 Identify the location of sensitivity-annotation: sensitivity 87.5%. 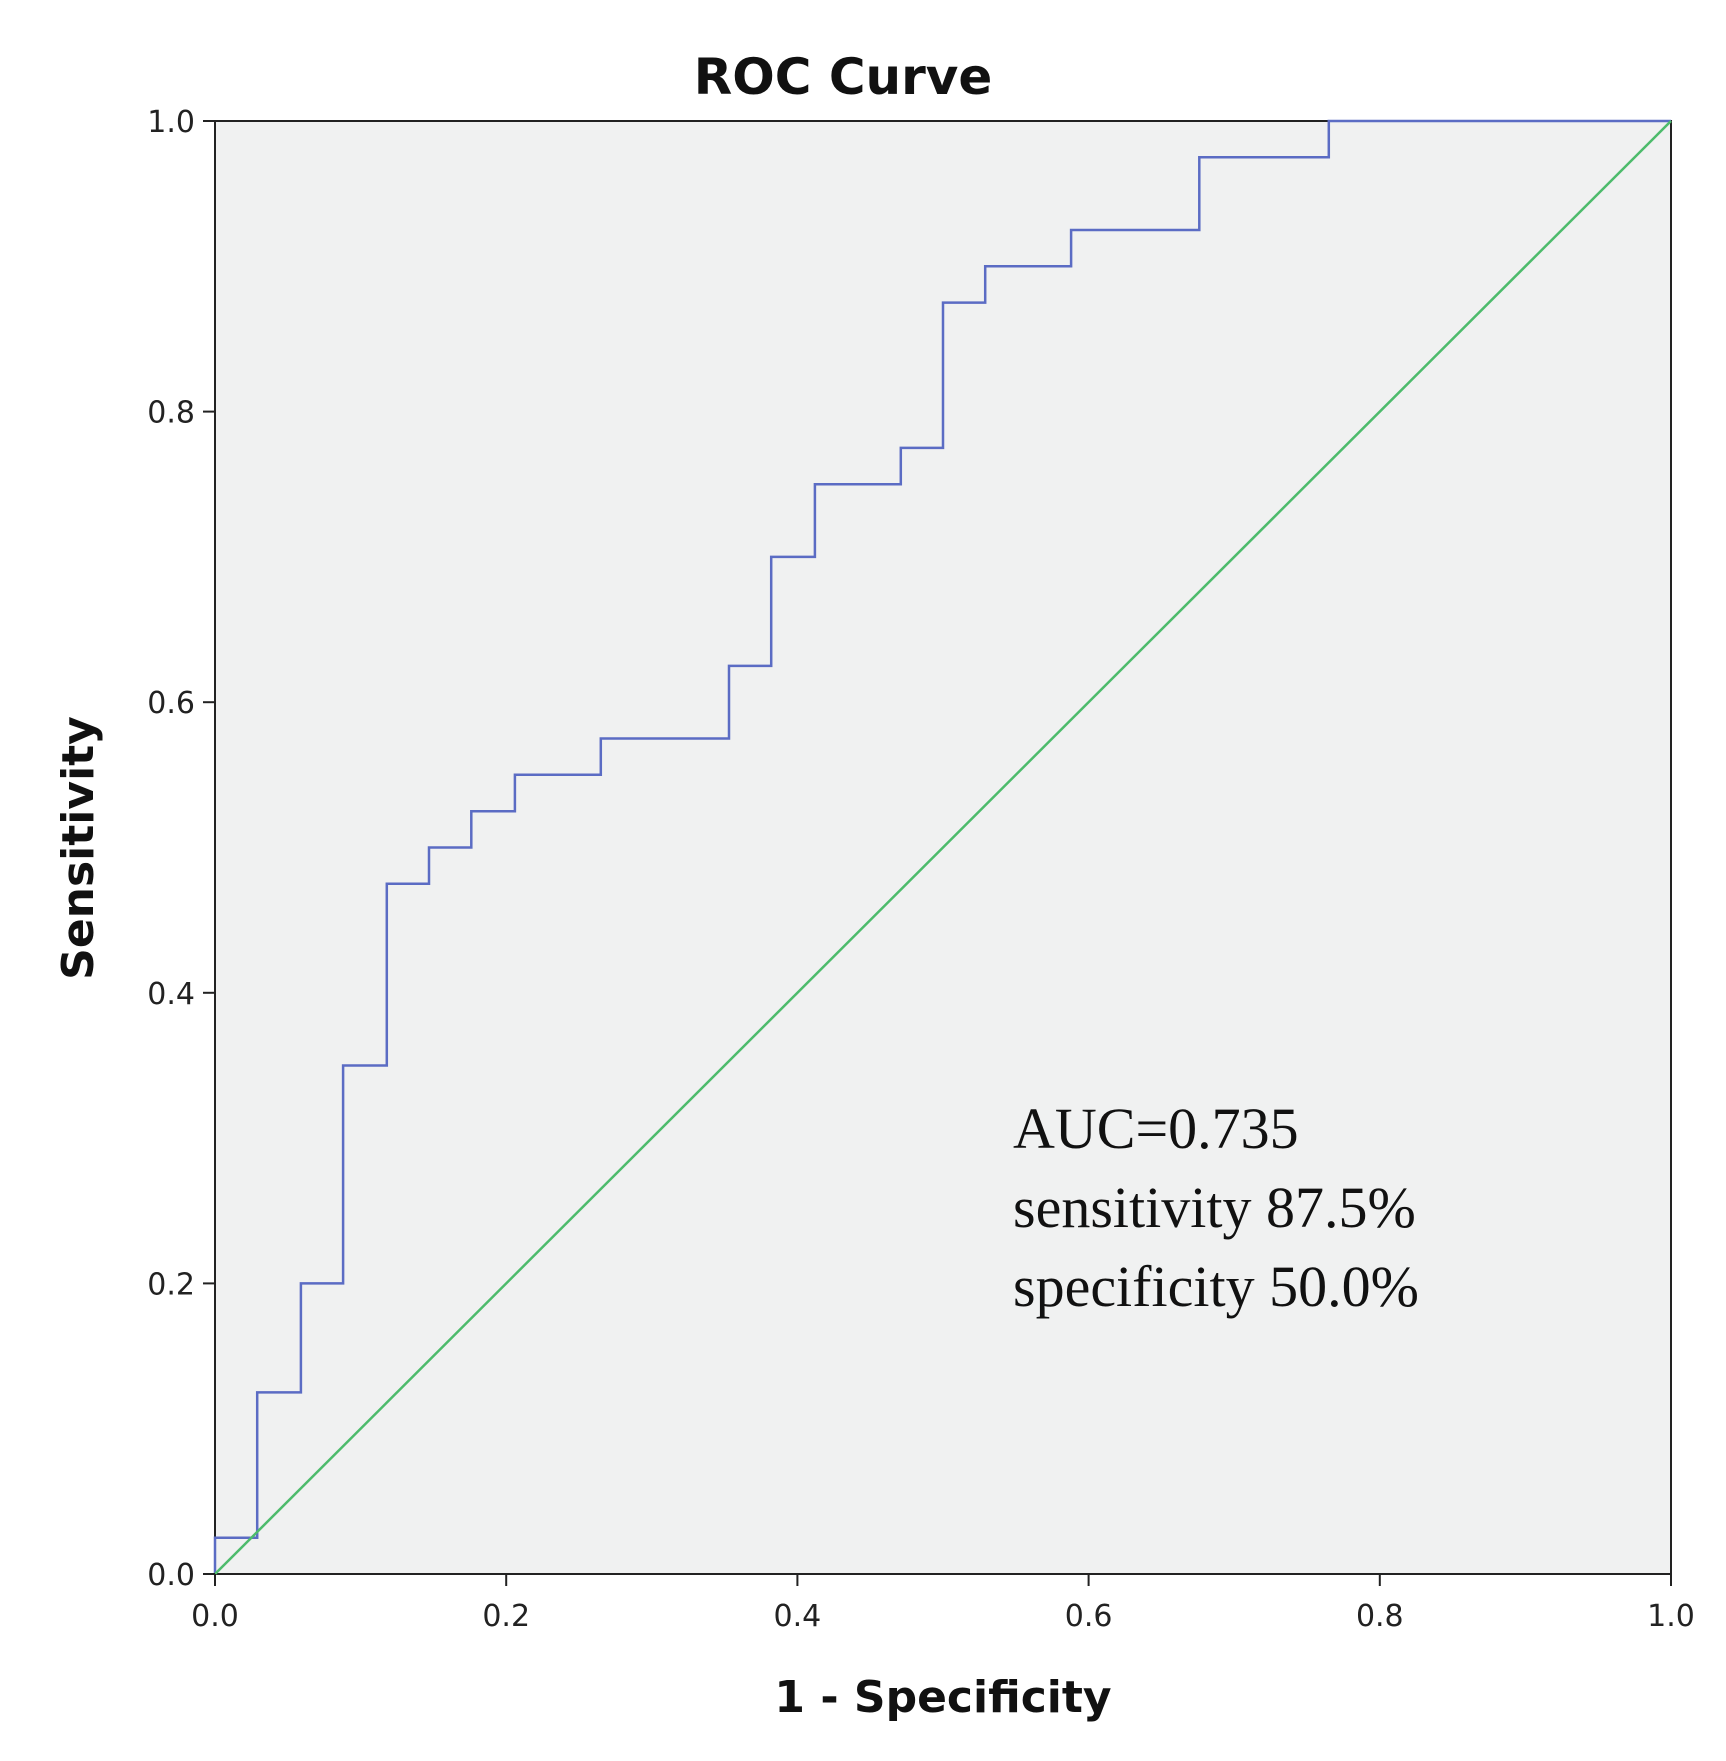
(1214, 1207).